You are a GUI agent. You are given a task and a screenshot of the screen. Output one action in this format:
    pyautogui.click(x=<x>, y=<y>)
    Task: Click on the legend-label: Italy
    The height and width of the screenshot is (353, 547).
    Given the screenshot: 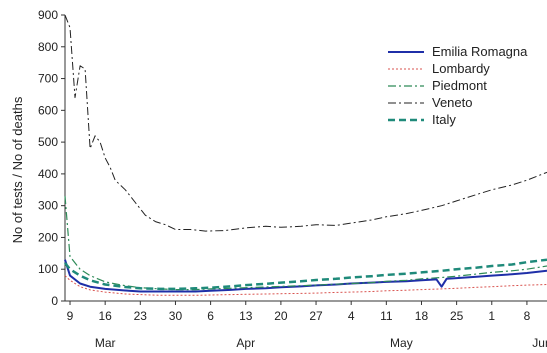 What is the action you would take?
    pyautogui.click(x=444, y=119)
    